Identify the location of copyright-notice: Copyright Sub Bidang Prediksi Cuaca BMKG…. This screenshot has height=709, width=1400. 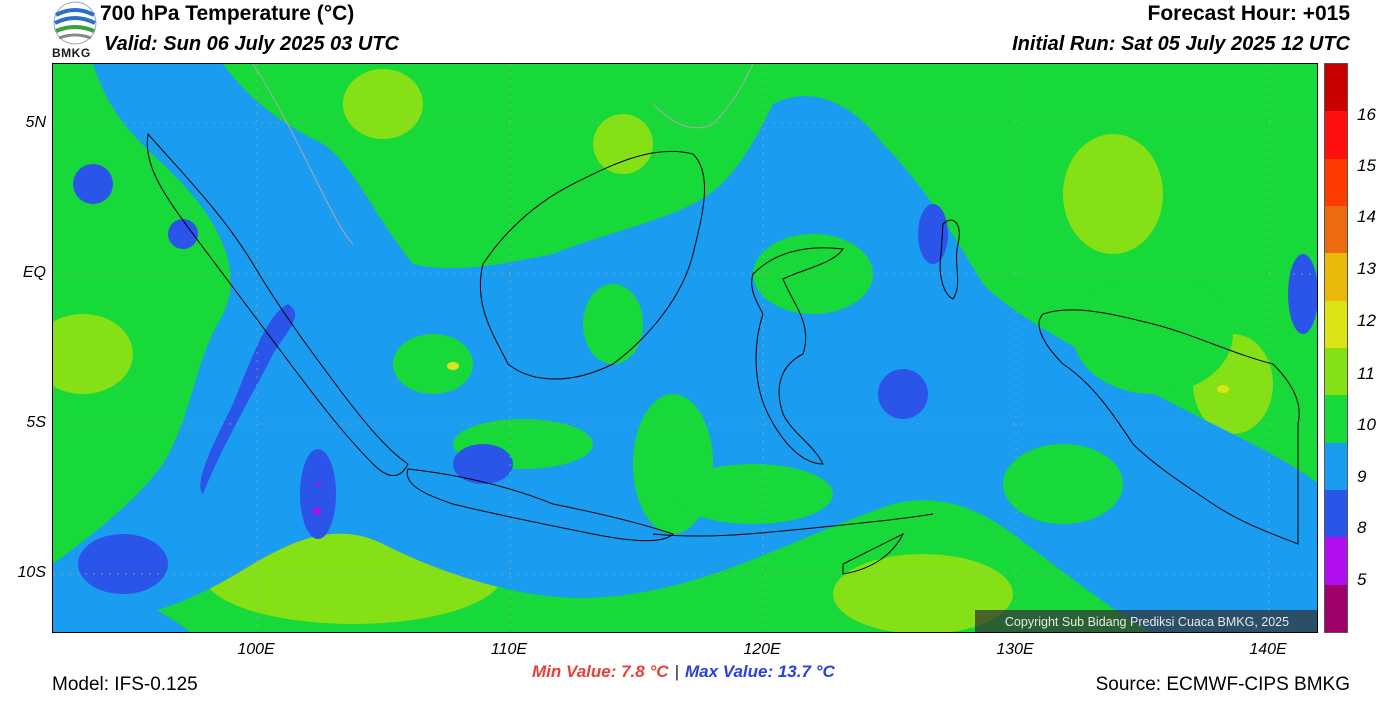
(1146, 621).